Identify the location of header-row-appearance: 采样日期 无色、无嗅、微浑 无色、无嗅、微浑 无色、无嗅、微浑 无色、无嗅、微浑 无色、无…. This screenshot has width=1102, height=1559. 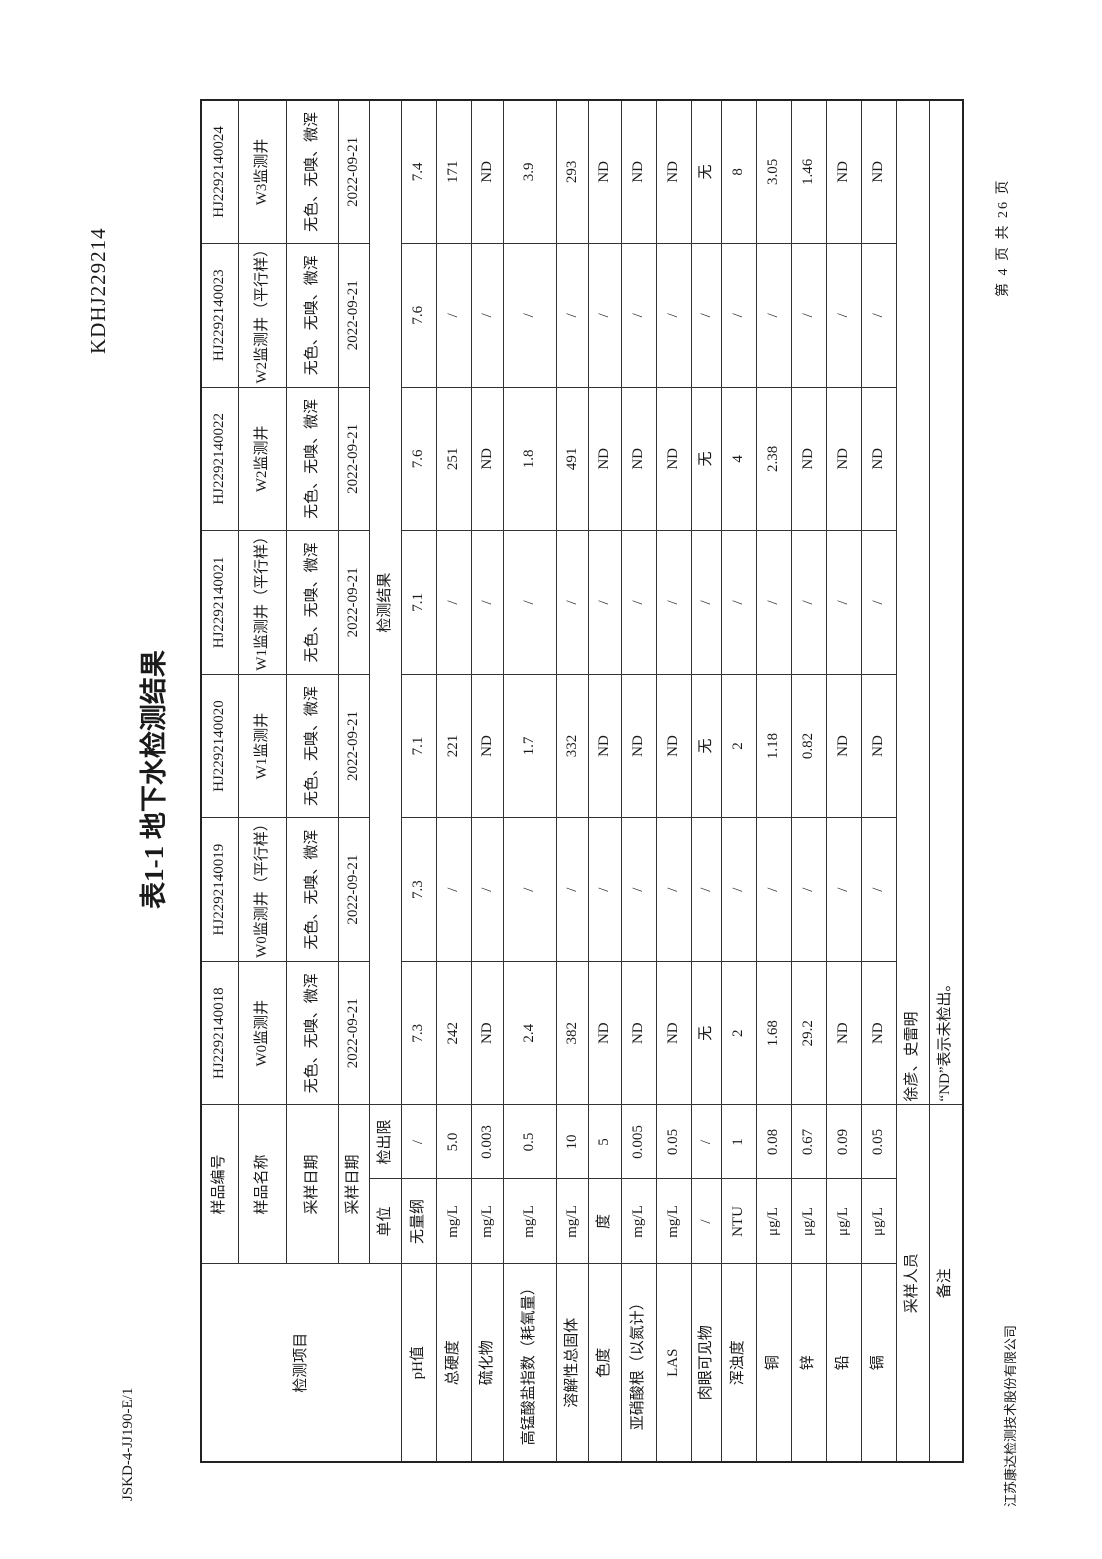
(312, 780).